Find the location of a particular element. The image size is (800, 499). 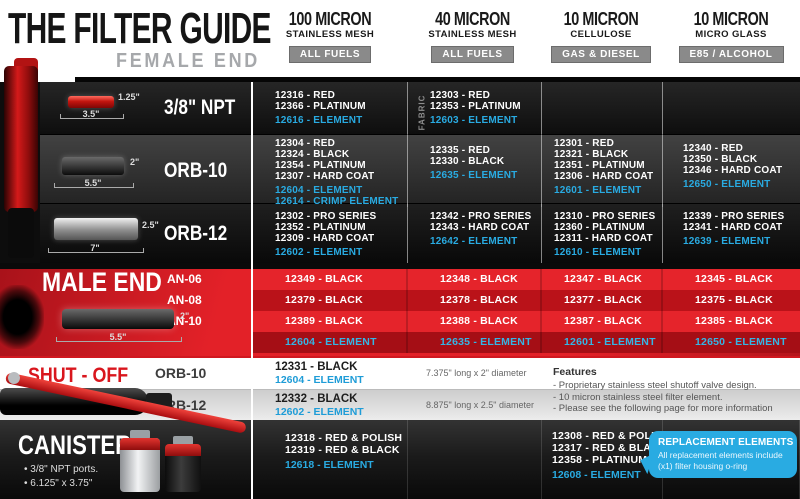

section-divider-bar is located at coordinates (400, 266).